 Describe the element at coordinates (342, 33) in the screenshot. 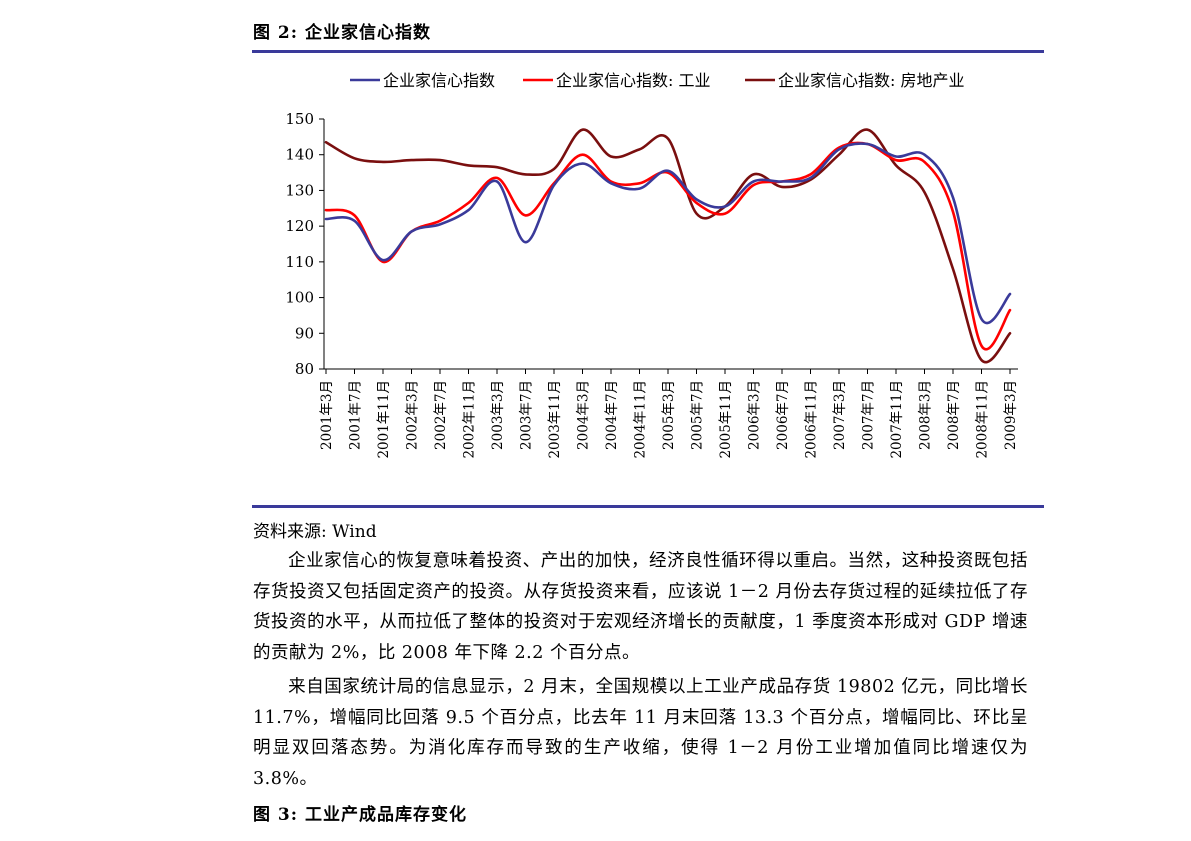

I see `figure-2-title: 图 2: 企业家信心指数` at that location.